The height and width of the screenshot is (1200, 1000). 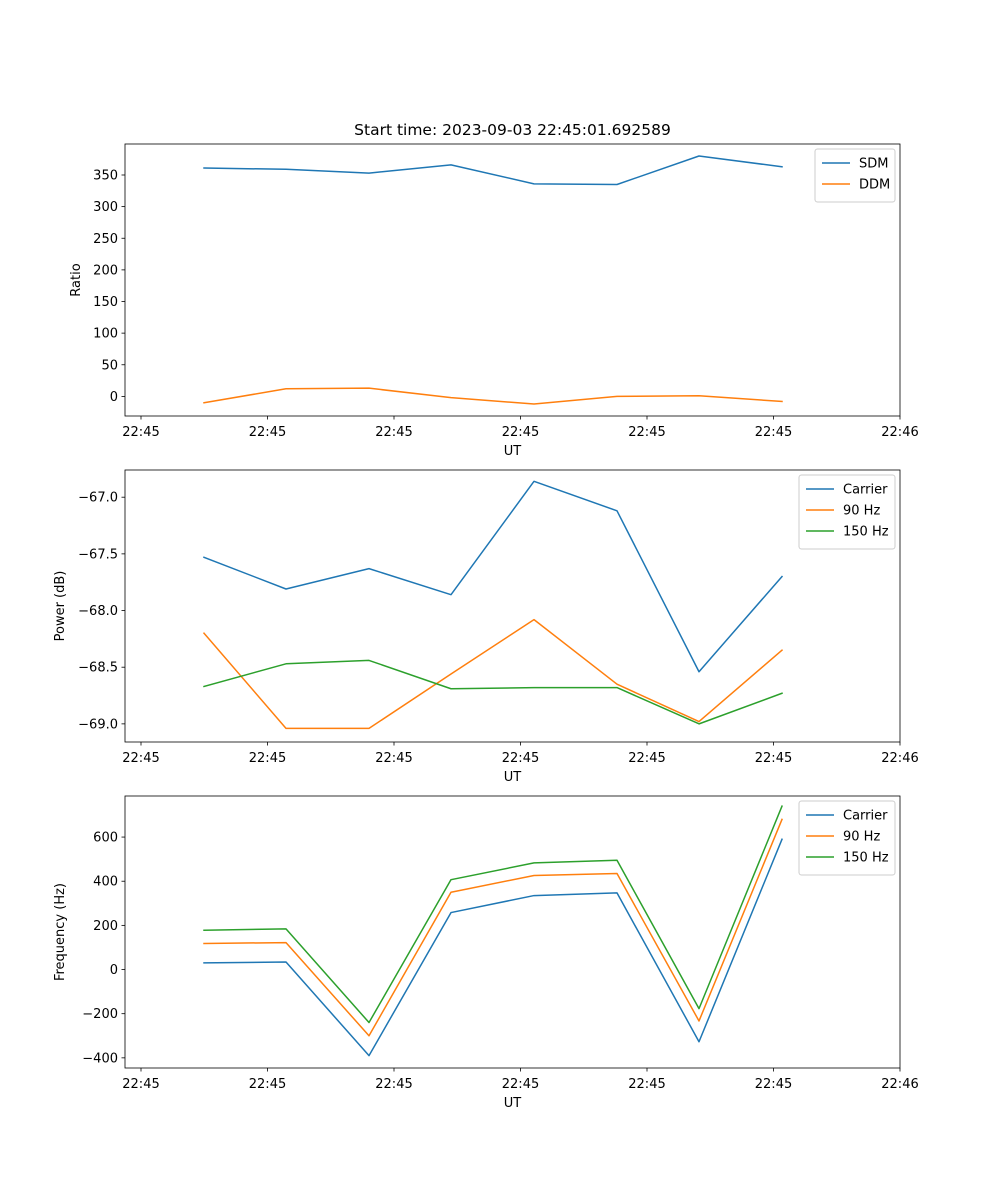 I want to click on y-tick-label: −68.5, so click(x=98, y=668).